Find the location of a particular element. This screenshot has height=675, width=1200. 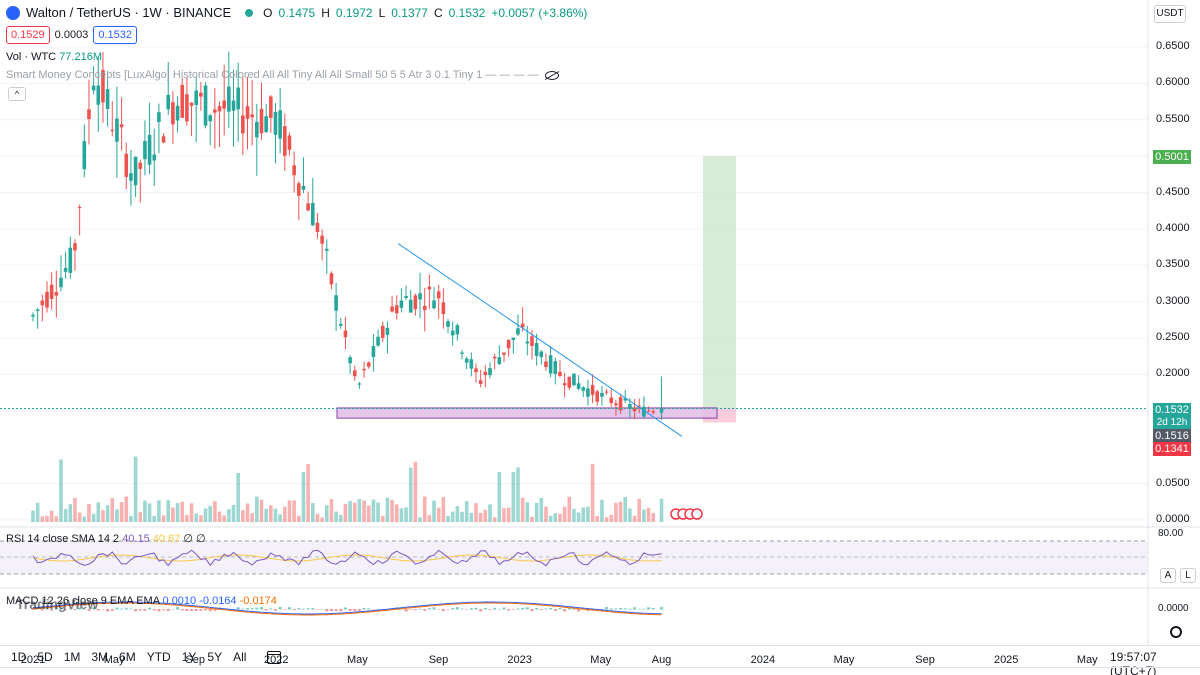

auto-scale-button: A is located at coordinates (1168, 575).